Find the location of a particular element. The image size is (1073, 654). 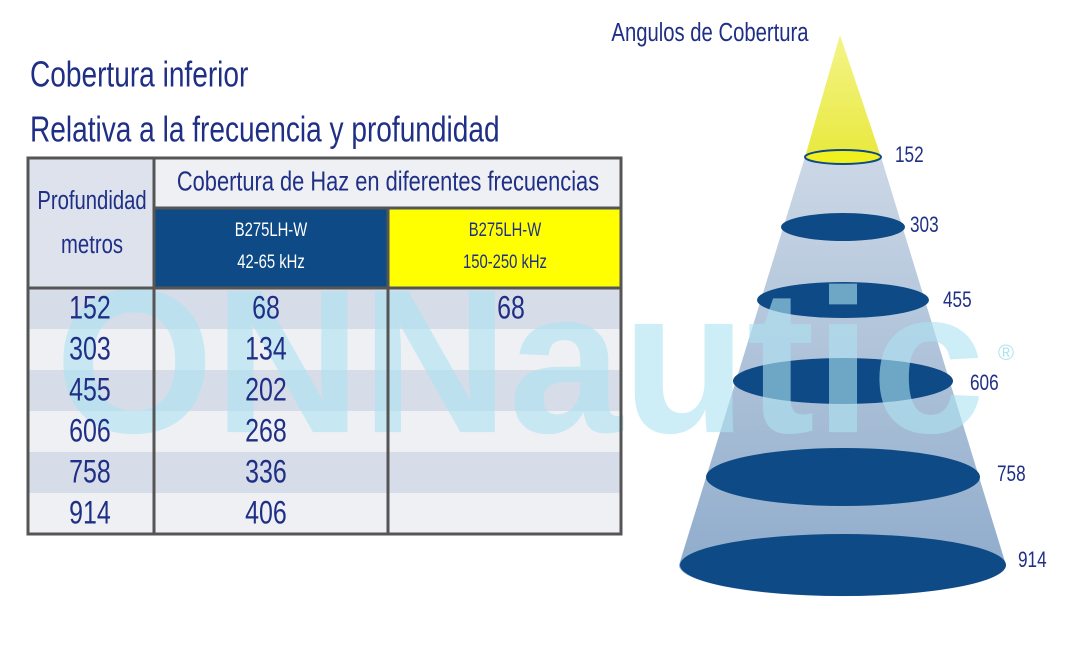

depth-cell: 303 is located at coordinates (90, 350).